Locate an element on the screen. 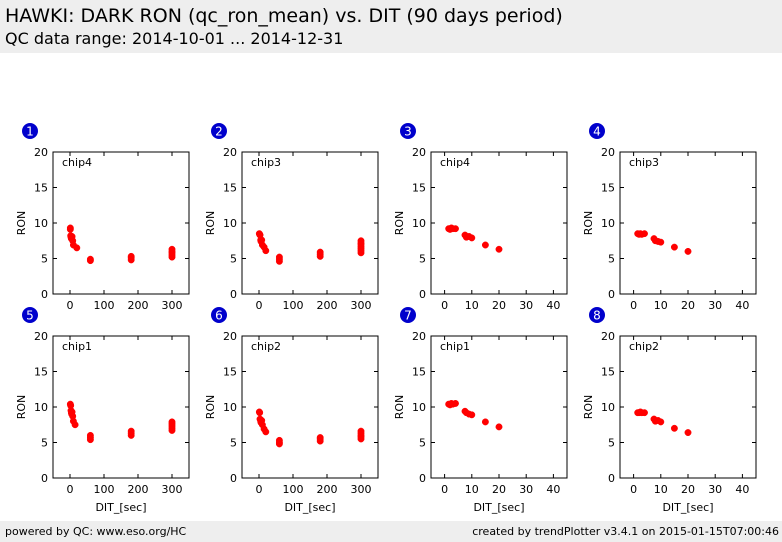 This screenshot has height=542, width=782. plot-panel-8: 0 5 10 15 20 0 10 20 30 40 RON DIT_[sec] chip2 8 is located at coordinates (669, 410).